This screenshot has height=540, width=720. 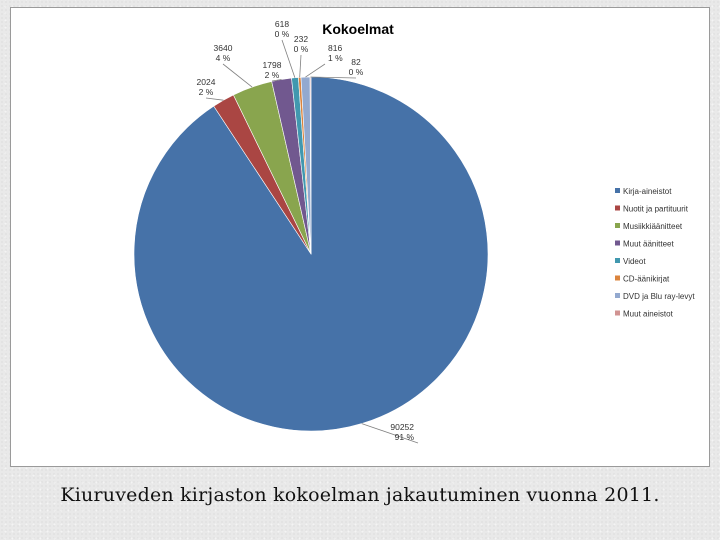 I want to click on legend-label: Musiikkiäänitteet, so click(x=653, y=226).